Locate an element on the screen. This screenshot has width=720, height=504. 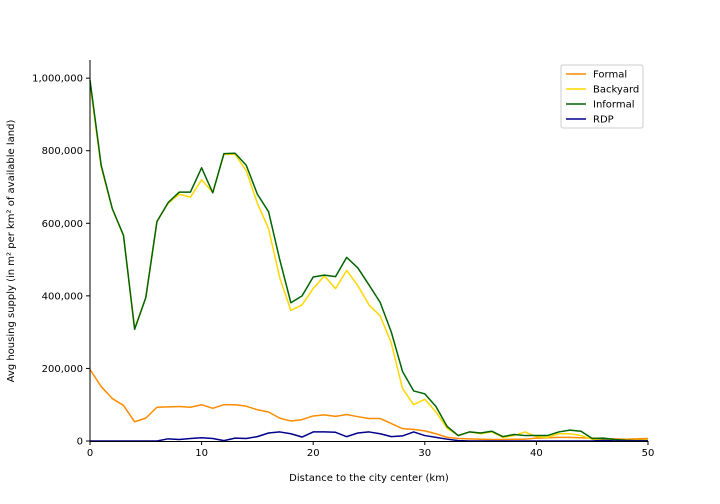
y-tick-label: 600,000 is located at coordinates (62, 224).